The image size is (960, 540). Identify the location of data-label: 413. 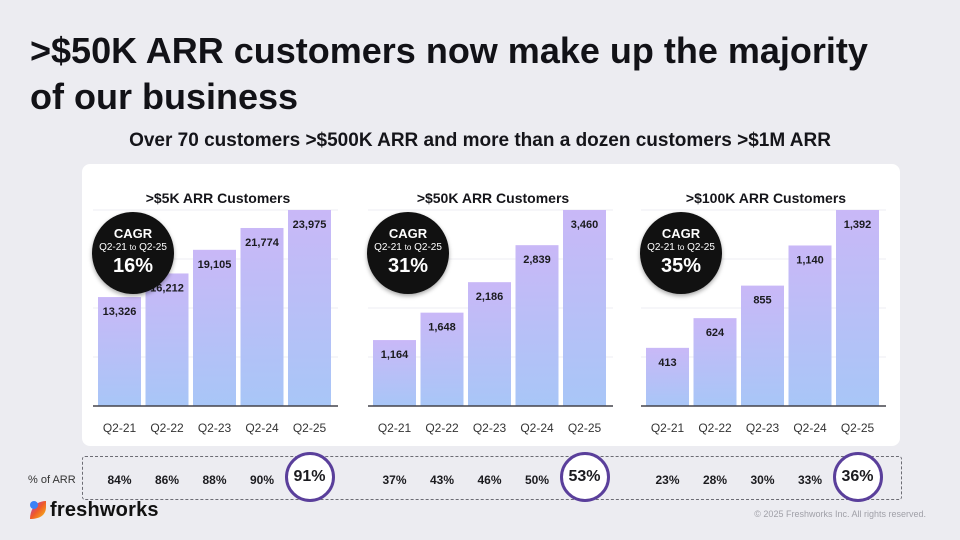
(667, 363).